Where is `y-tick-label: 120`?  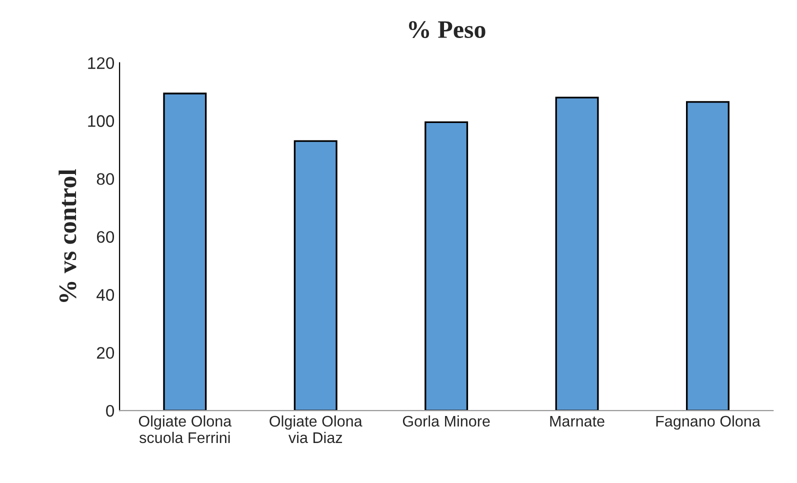
y-tick-label: 120 is located at coordinates (101, 63).